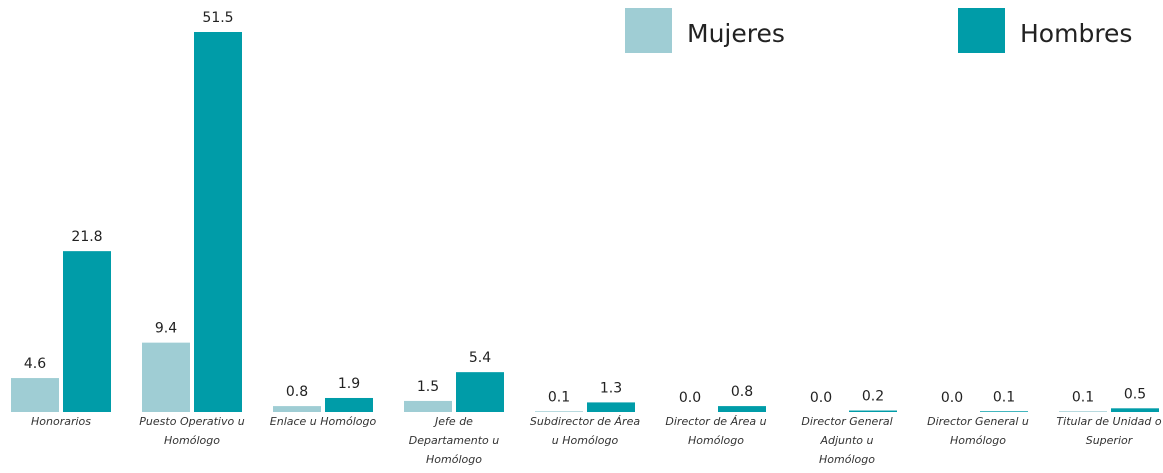 This screenshot has height=473, width=1163. What do you see at coordinates (217, 18) in the screenshot?
I see `value-label: 51.5` at bounding box center [217, 18].